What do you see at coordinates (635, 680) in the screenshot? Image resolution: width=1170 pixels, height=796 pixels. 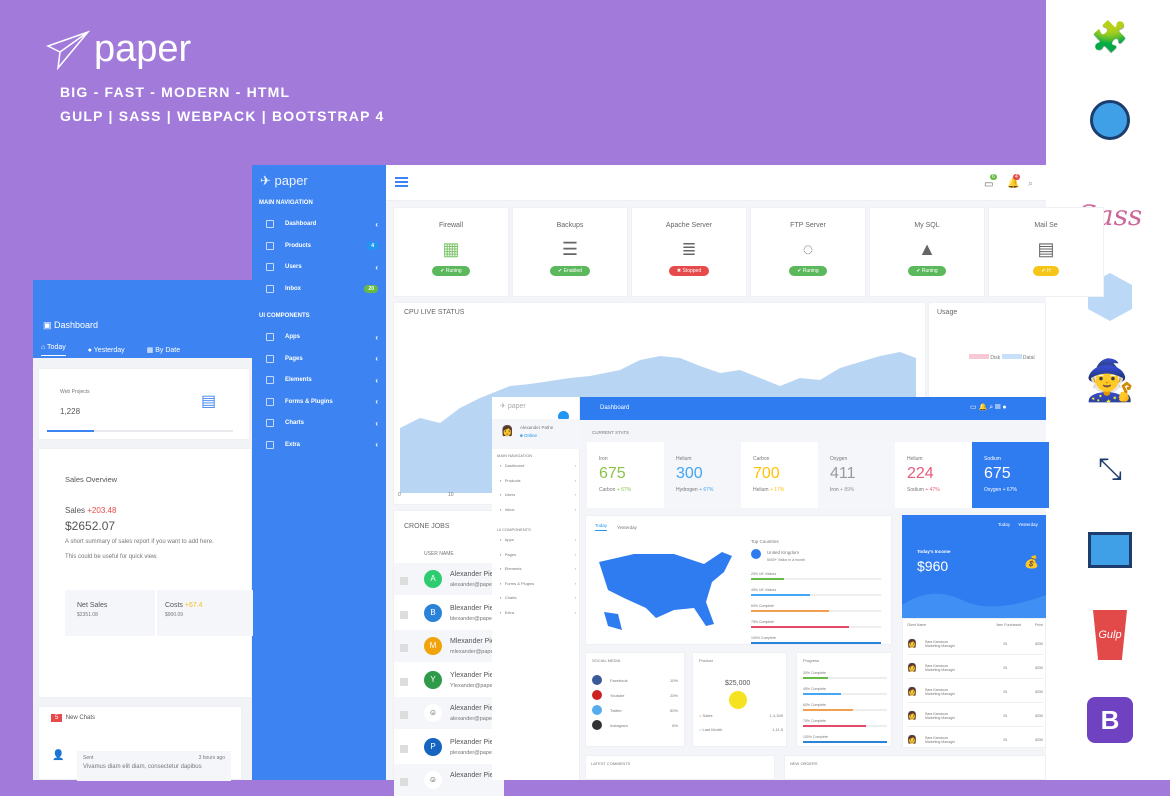 I see `social-item-facebook: Facebook 10%` at bounding box center [635, 680].